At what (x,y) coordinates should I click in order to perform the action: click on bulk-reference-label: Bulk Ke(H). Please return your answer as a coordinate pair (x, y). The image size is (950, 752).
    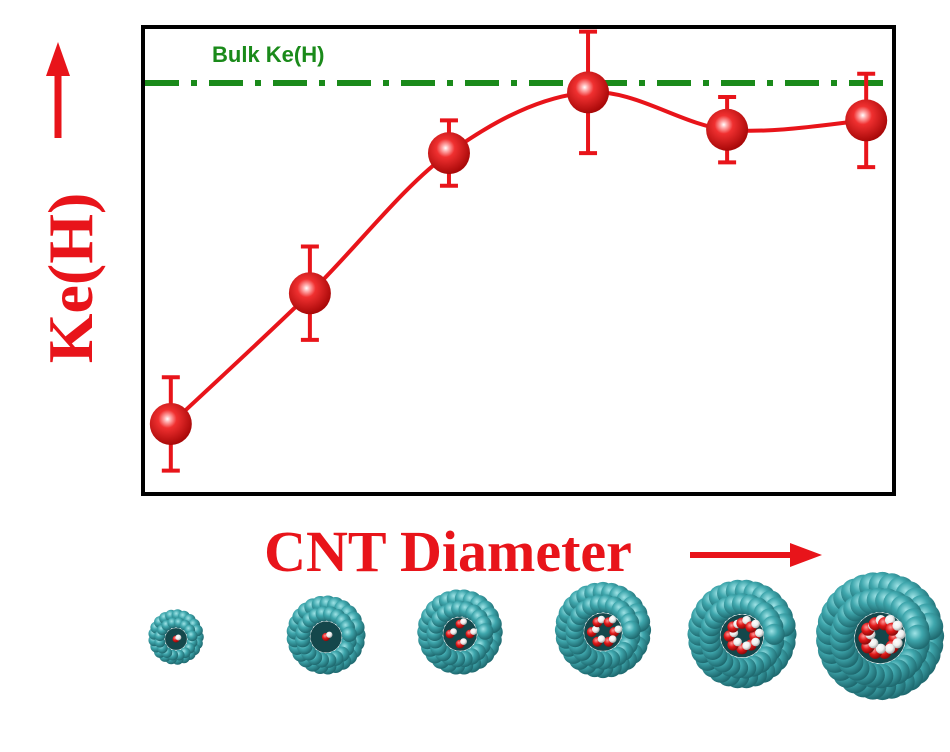
    Looking at the image, I should click on (268, 54).